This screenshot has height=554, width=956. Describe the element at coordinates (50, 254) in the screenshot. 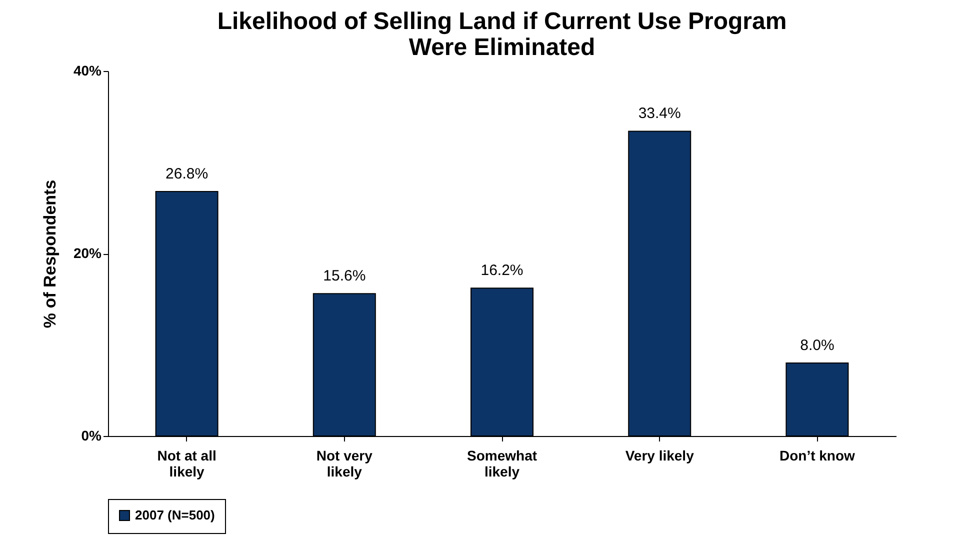

I see `y-axis-title: % of Respondents` at that location.